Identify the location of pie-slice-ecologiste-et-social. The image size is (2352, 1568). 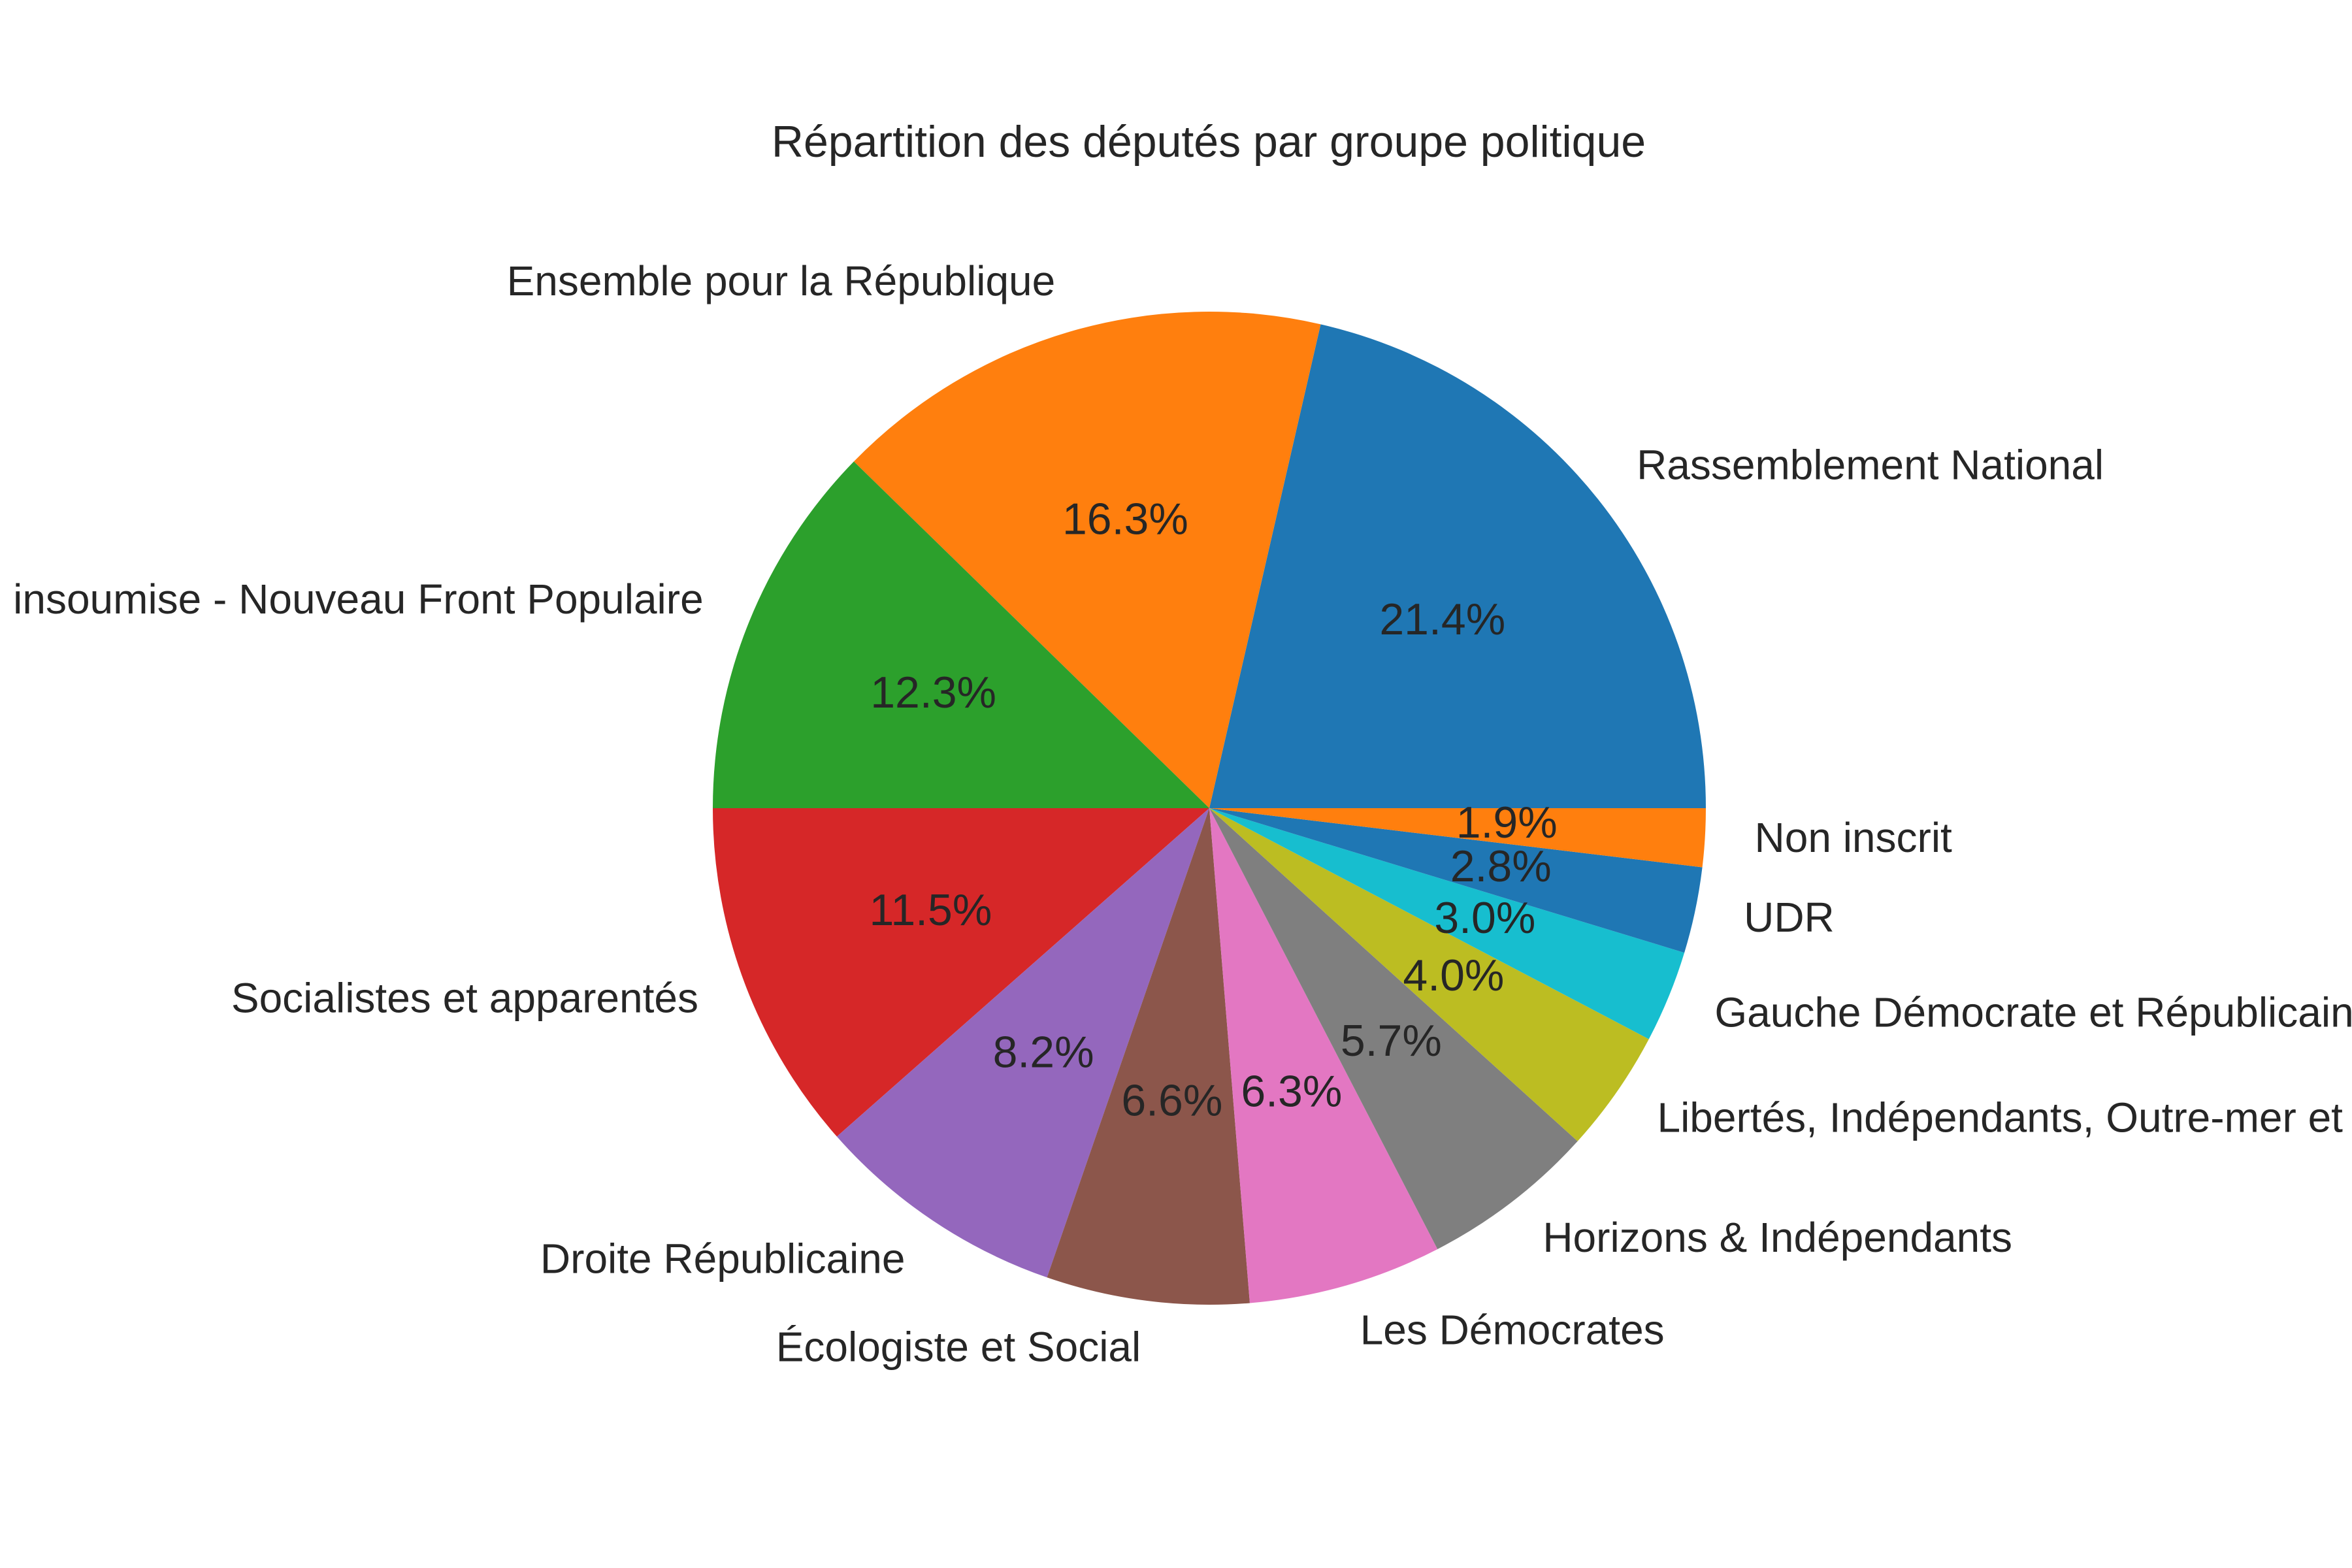
(1148, 1056).